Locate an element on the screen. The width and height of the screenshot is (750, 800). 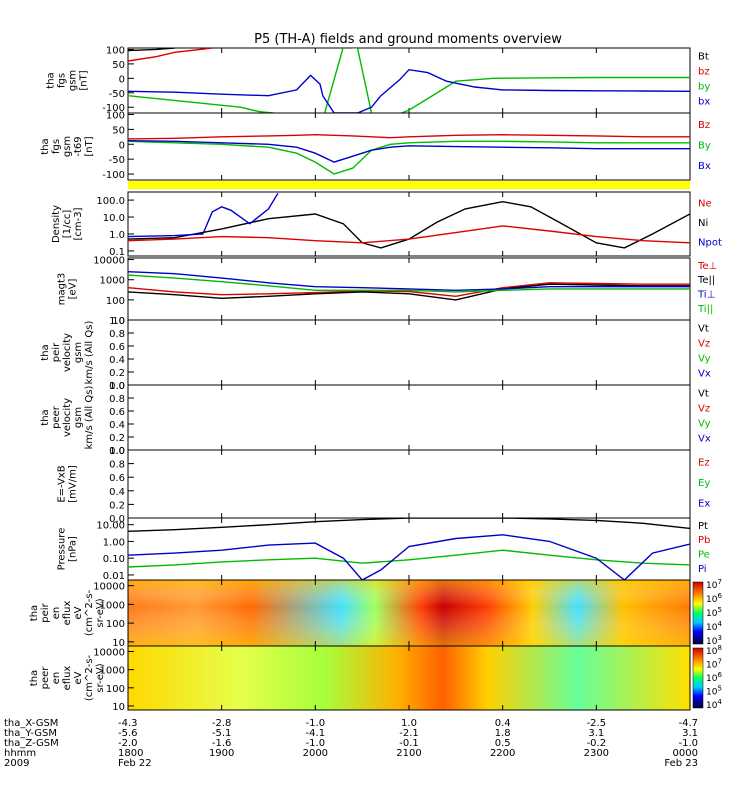
ephem-value: -2.5 is located at coordinates (597, 723).